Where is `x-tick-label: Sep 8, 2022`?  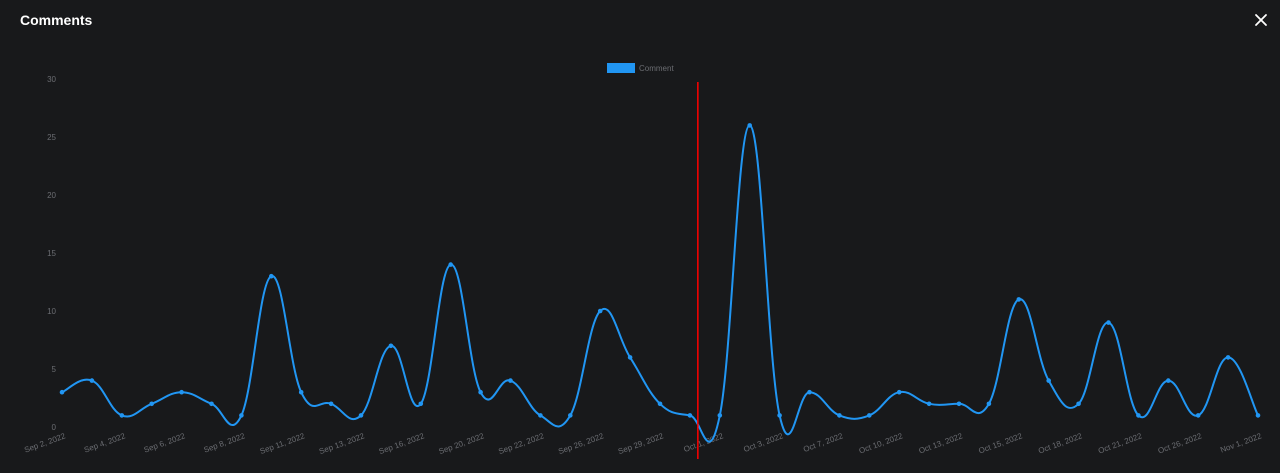 x-tick-label: Sep 8, 2022 is located at coordinates (224, 442).